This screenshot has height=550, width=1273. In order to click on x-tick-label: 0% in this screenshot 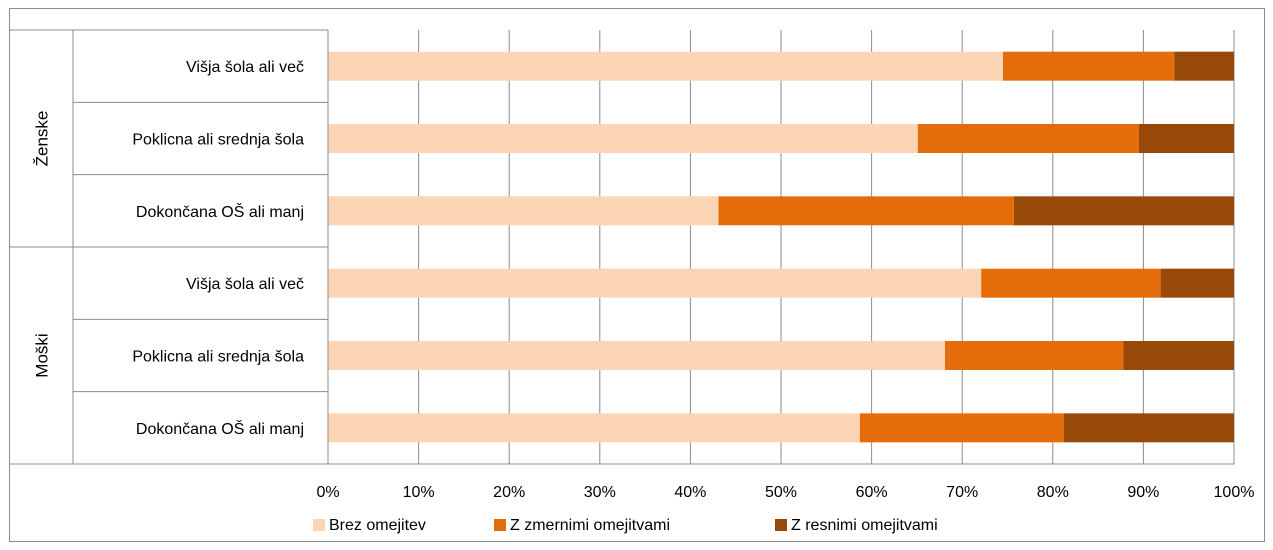, I will do `click(327, 492)`.